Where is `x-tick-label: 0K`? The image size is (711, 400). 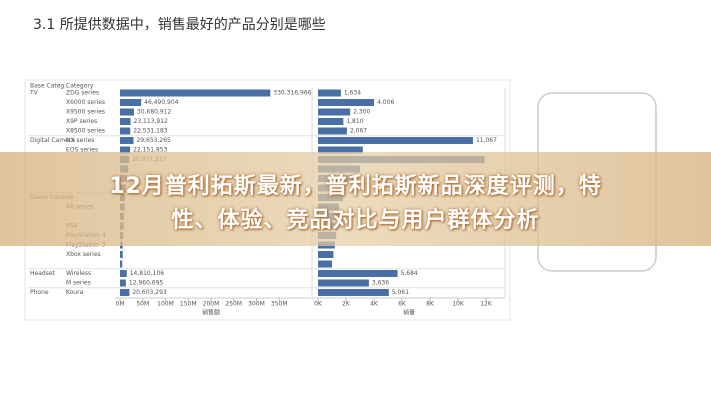
x-tick-label: 0K is located at coordinates (318, 304).